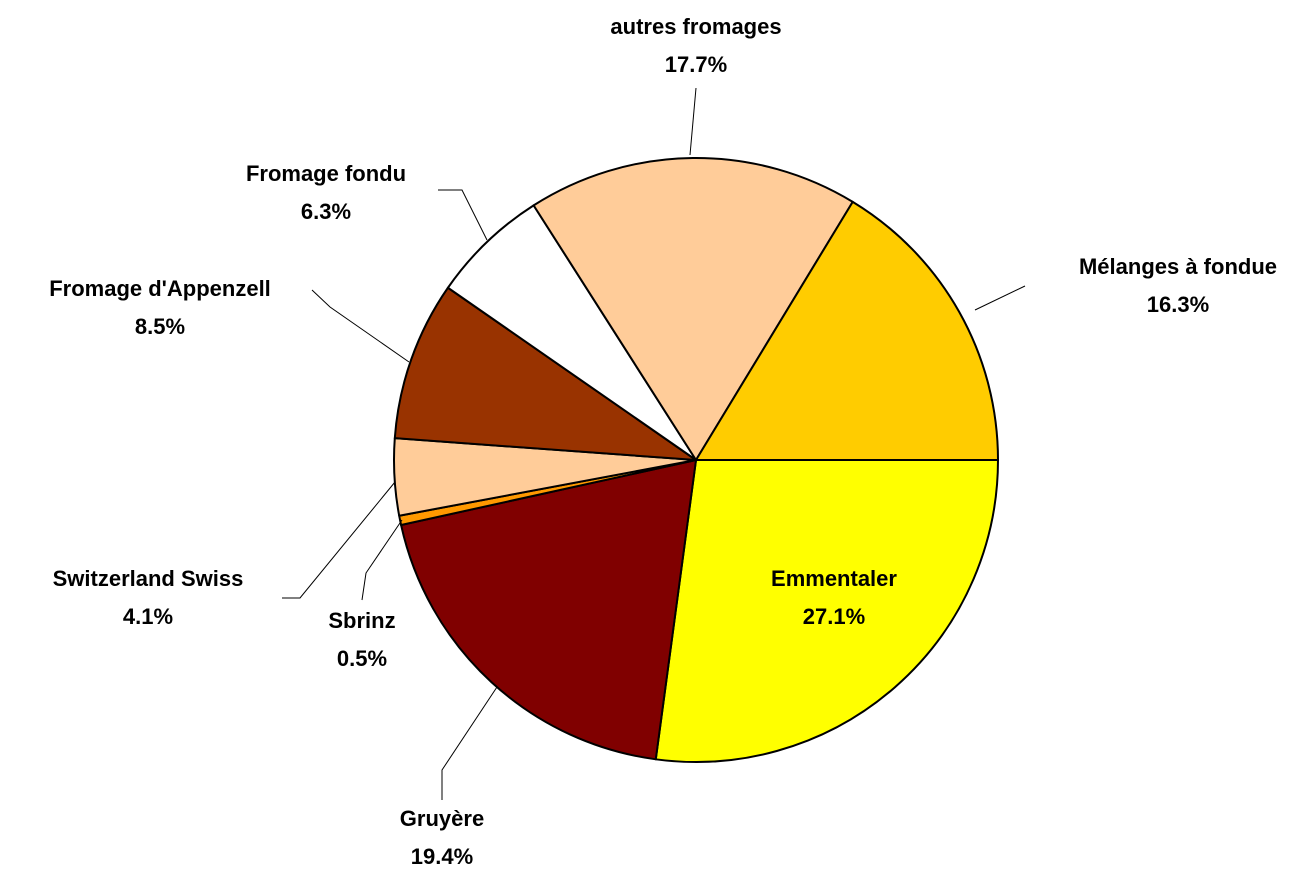  Describe the element at coordinates (362, 658) in the screenshot. I see `slice-value-label: 0.5%` at that location.